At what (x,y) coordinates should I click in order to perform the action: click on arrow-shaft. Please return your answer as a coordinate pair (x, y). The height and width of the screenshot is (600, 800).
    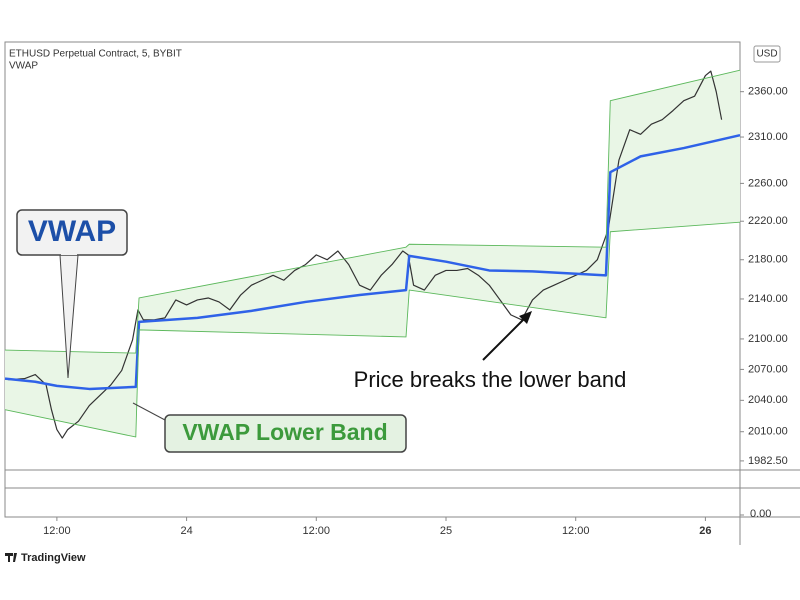
    Looking at the image, I should click on (505, 337).